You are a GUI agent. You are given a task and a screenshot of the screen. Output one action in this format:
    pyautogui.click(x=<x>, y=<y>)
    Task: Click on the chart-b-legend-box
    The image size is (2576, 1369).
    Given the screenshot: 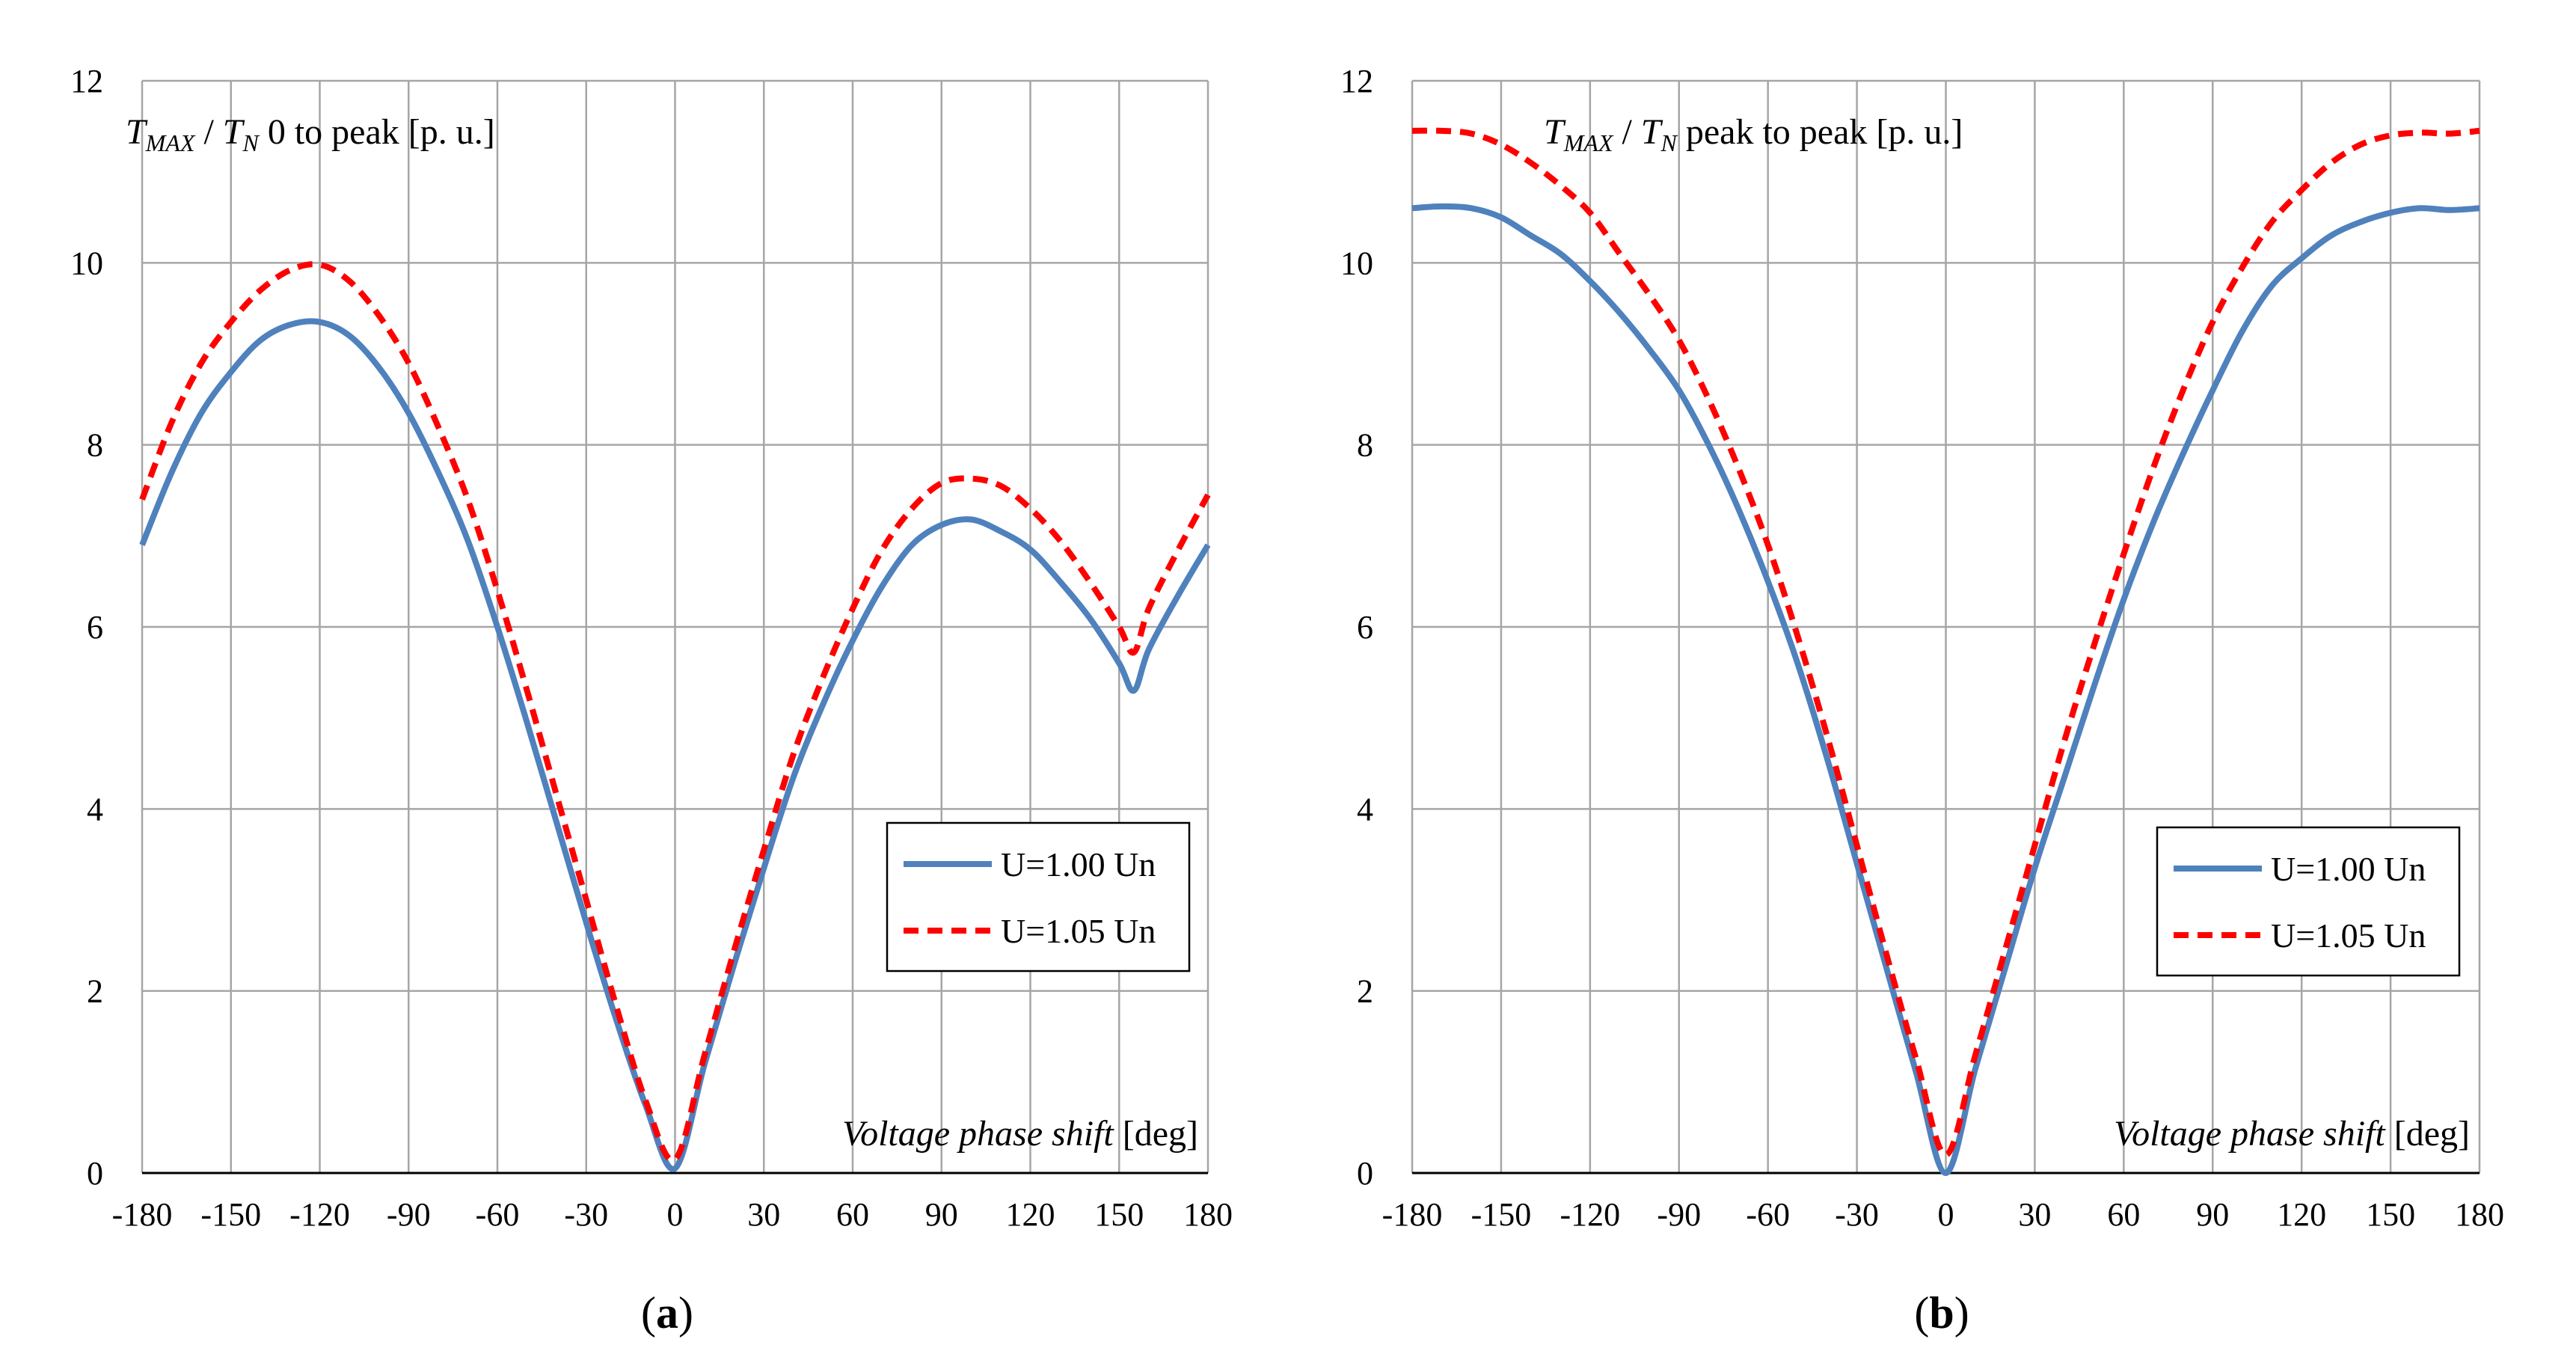 What is the action you would take?
    pyautogui.click(x=2308, y=901)
    